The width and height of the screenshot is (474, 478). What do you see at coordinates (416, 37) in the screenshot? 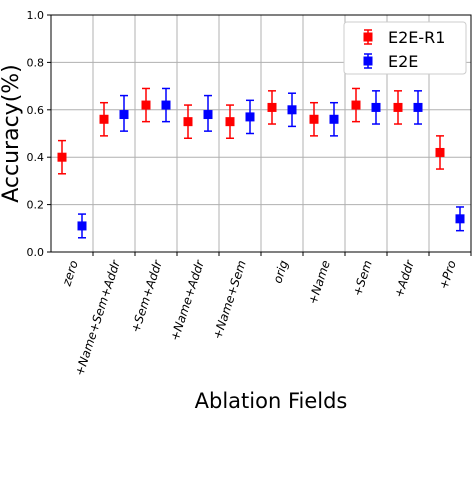
I see `legend-label: E2E-R1` at bounding box center [416, 37].